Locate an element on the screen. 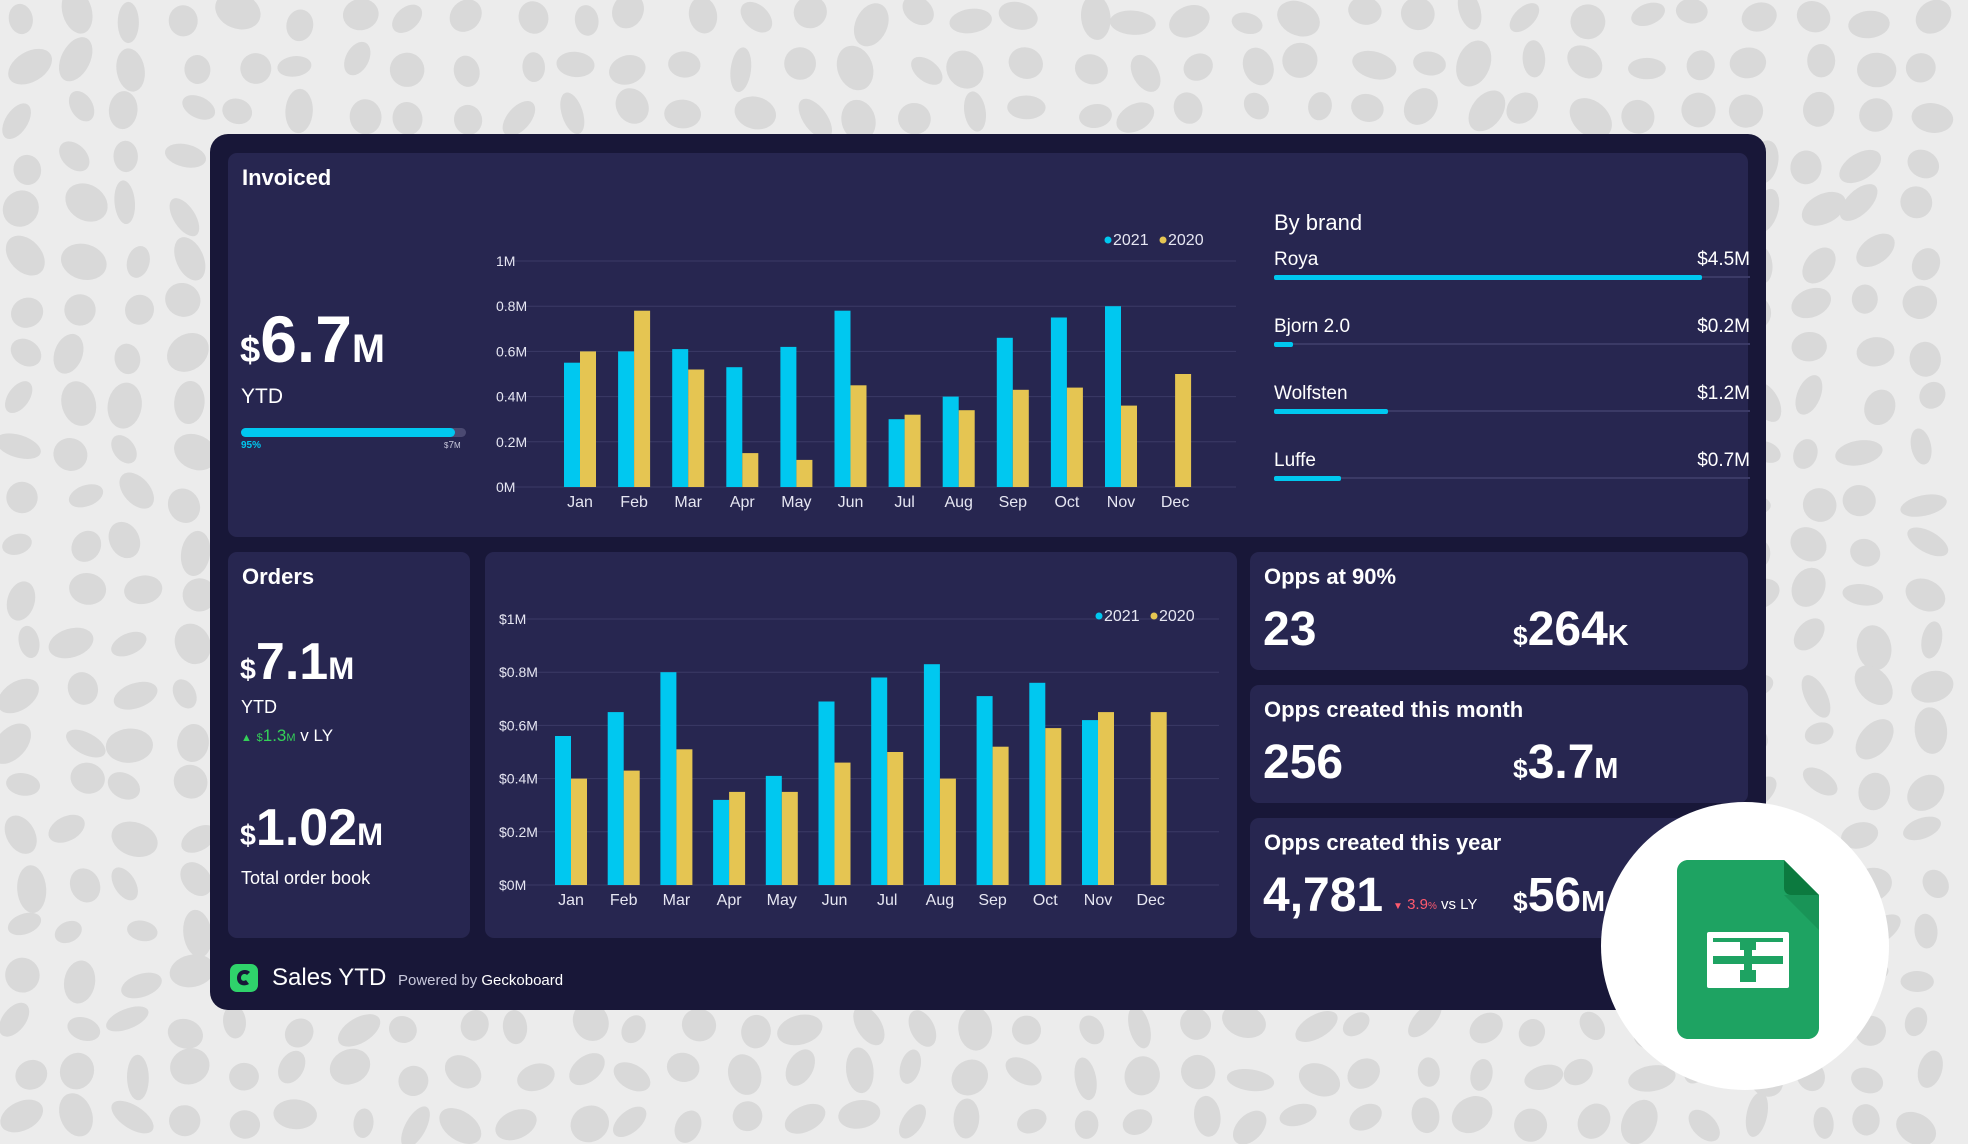 The width and height of the screenshot is (1968, 1144). bar-2020-apr is located at coordinates (750, 470).